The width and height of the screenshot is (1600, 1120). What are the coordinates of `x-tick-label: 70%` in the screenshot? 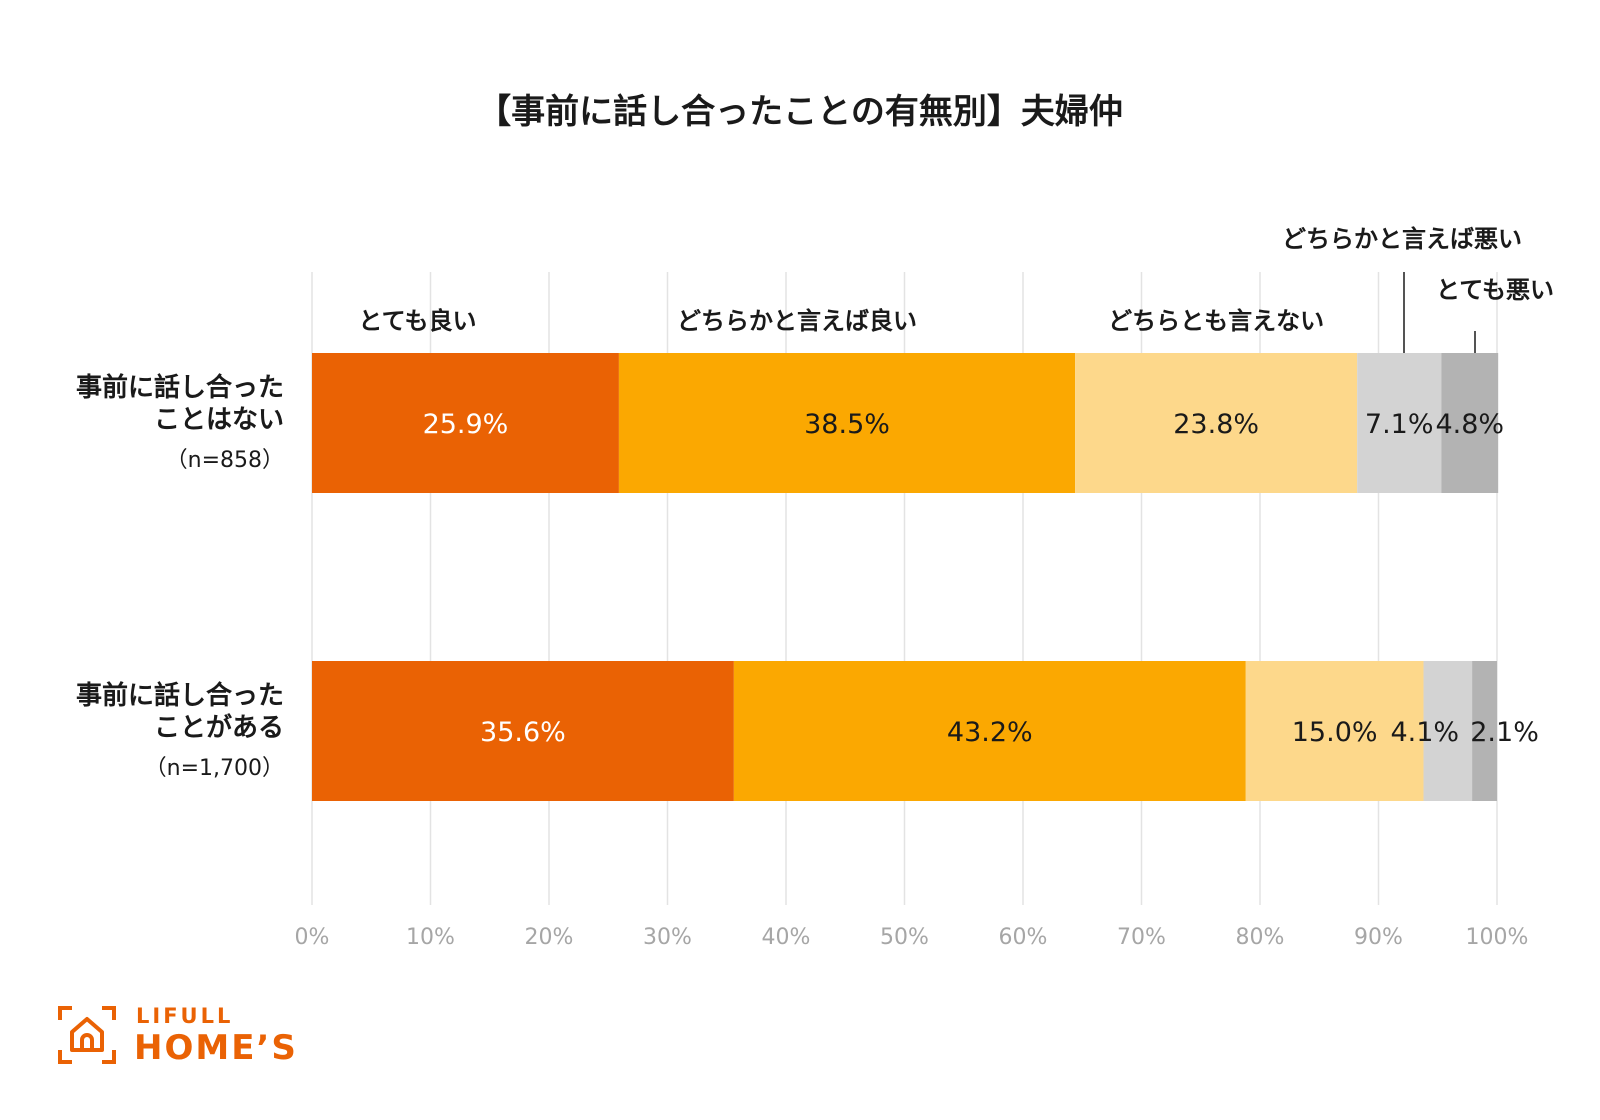 It's located at (1141, 937).